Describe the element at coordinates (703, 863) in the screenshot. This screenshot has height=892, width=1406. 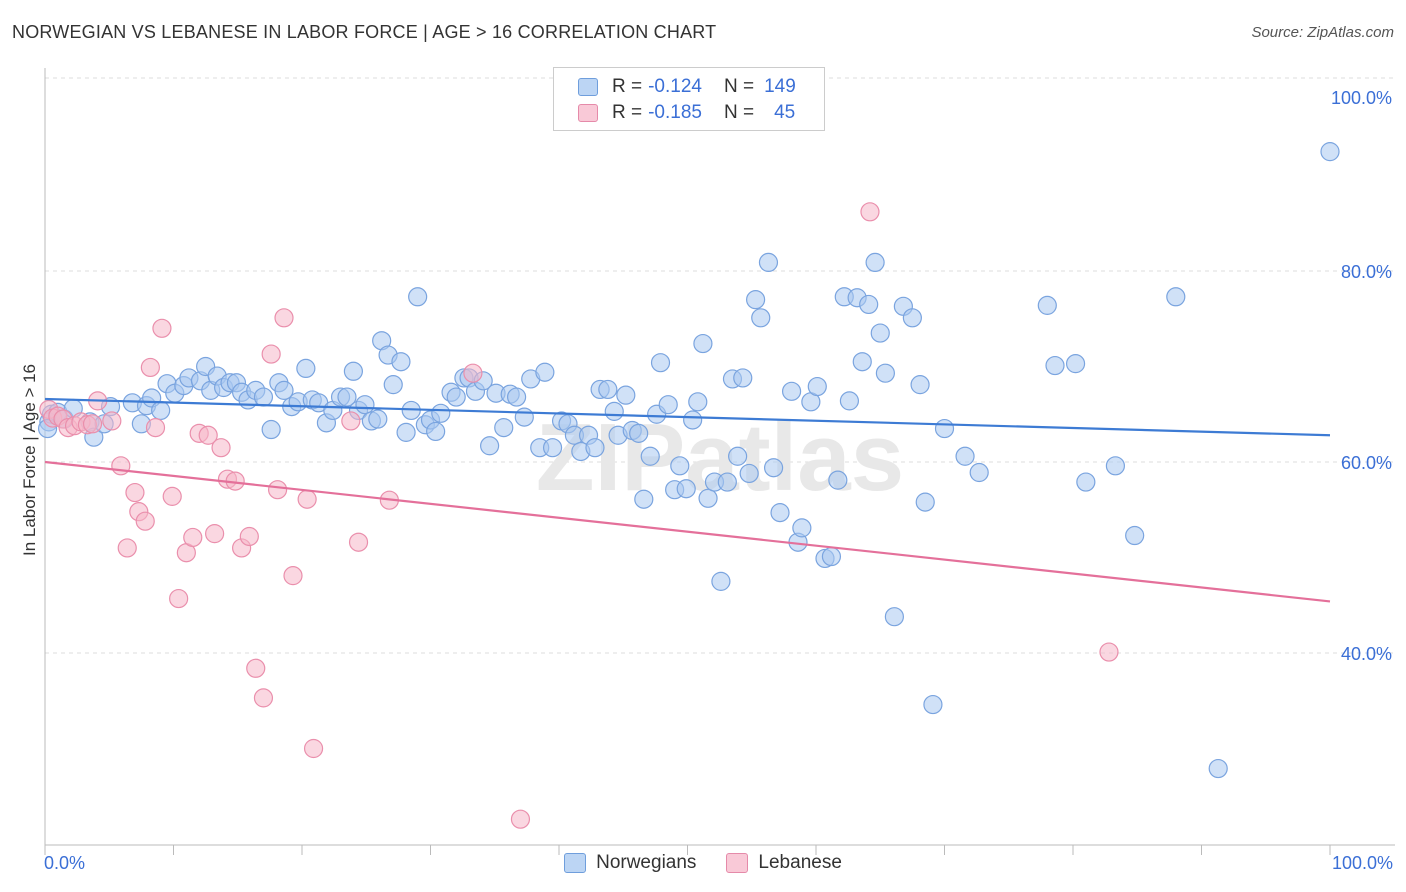
I see `legend-series: Norwegians Lebanese` at that location.